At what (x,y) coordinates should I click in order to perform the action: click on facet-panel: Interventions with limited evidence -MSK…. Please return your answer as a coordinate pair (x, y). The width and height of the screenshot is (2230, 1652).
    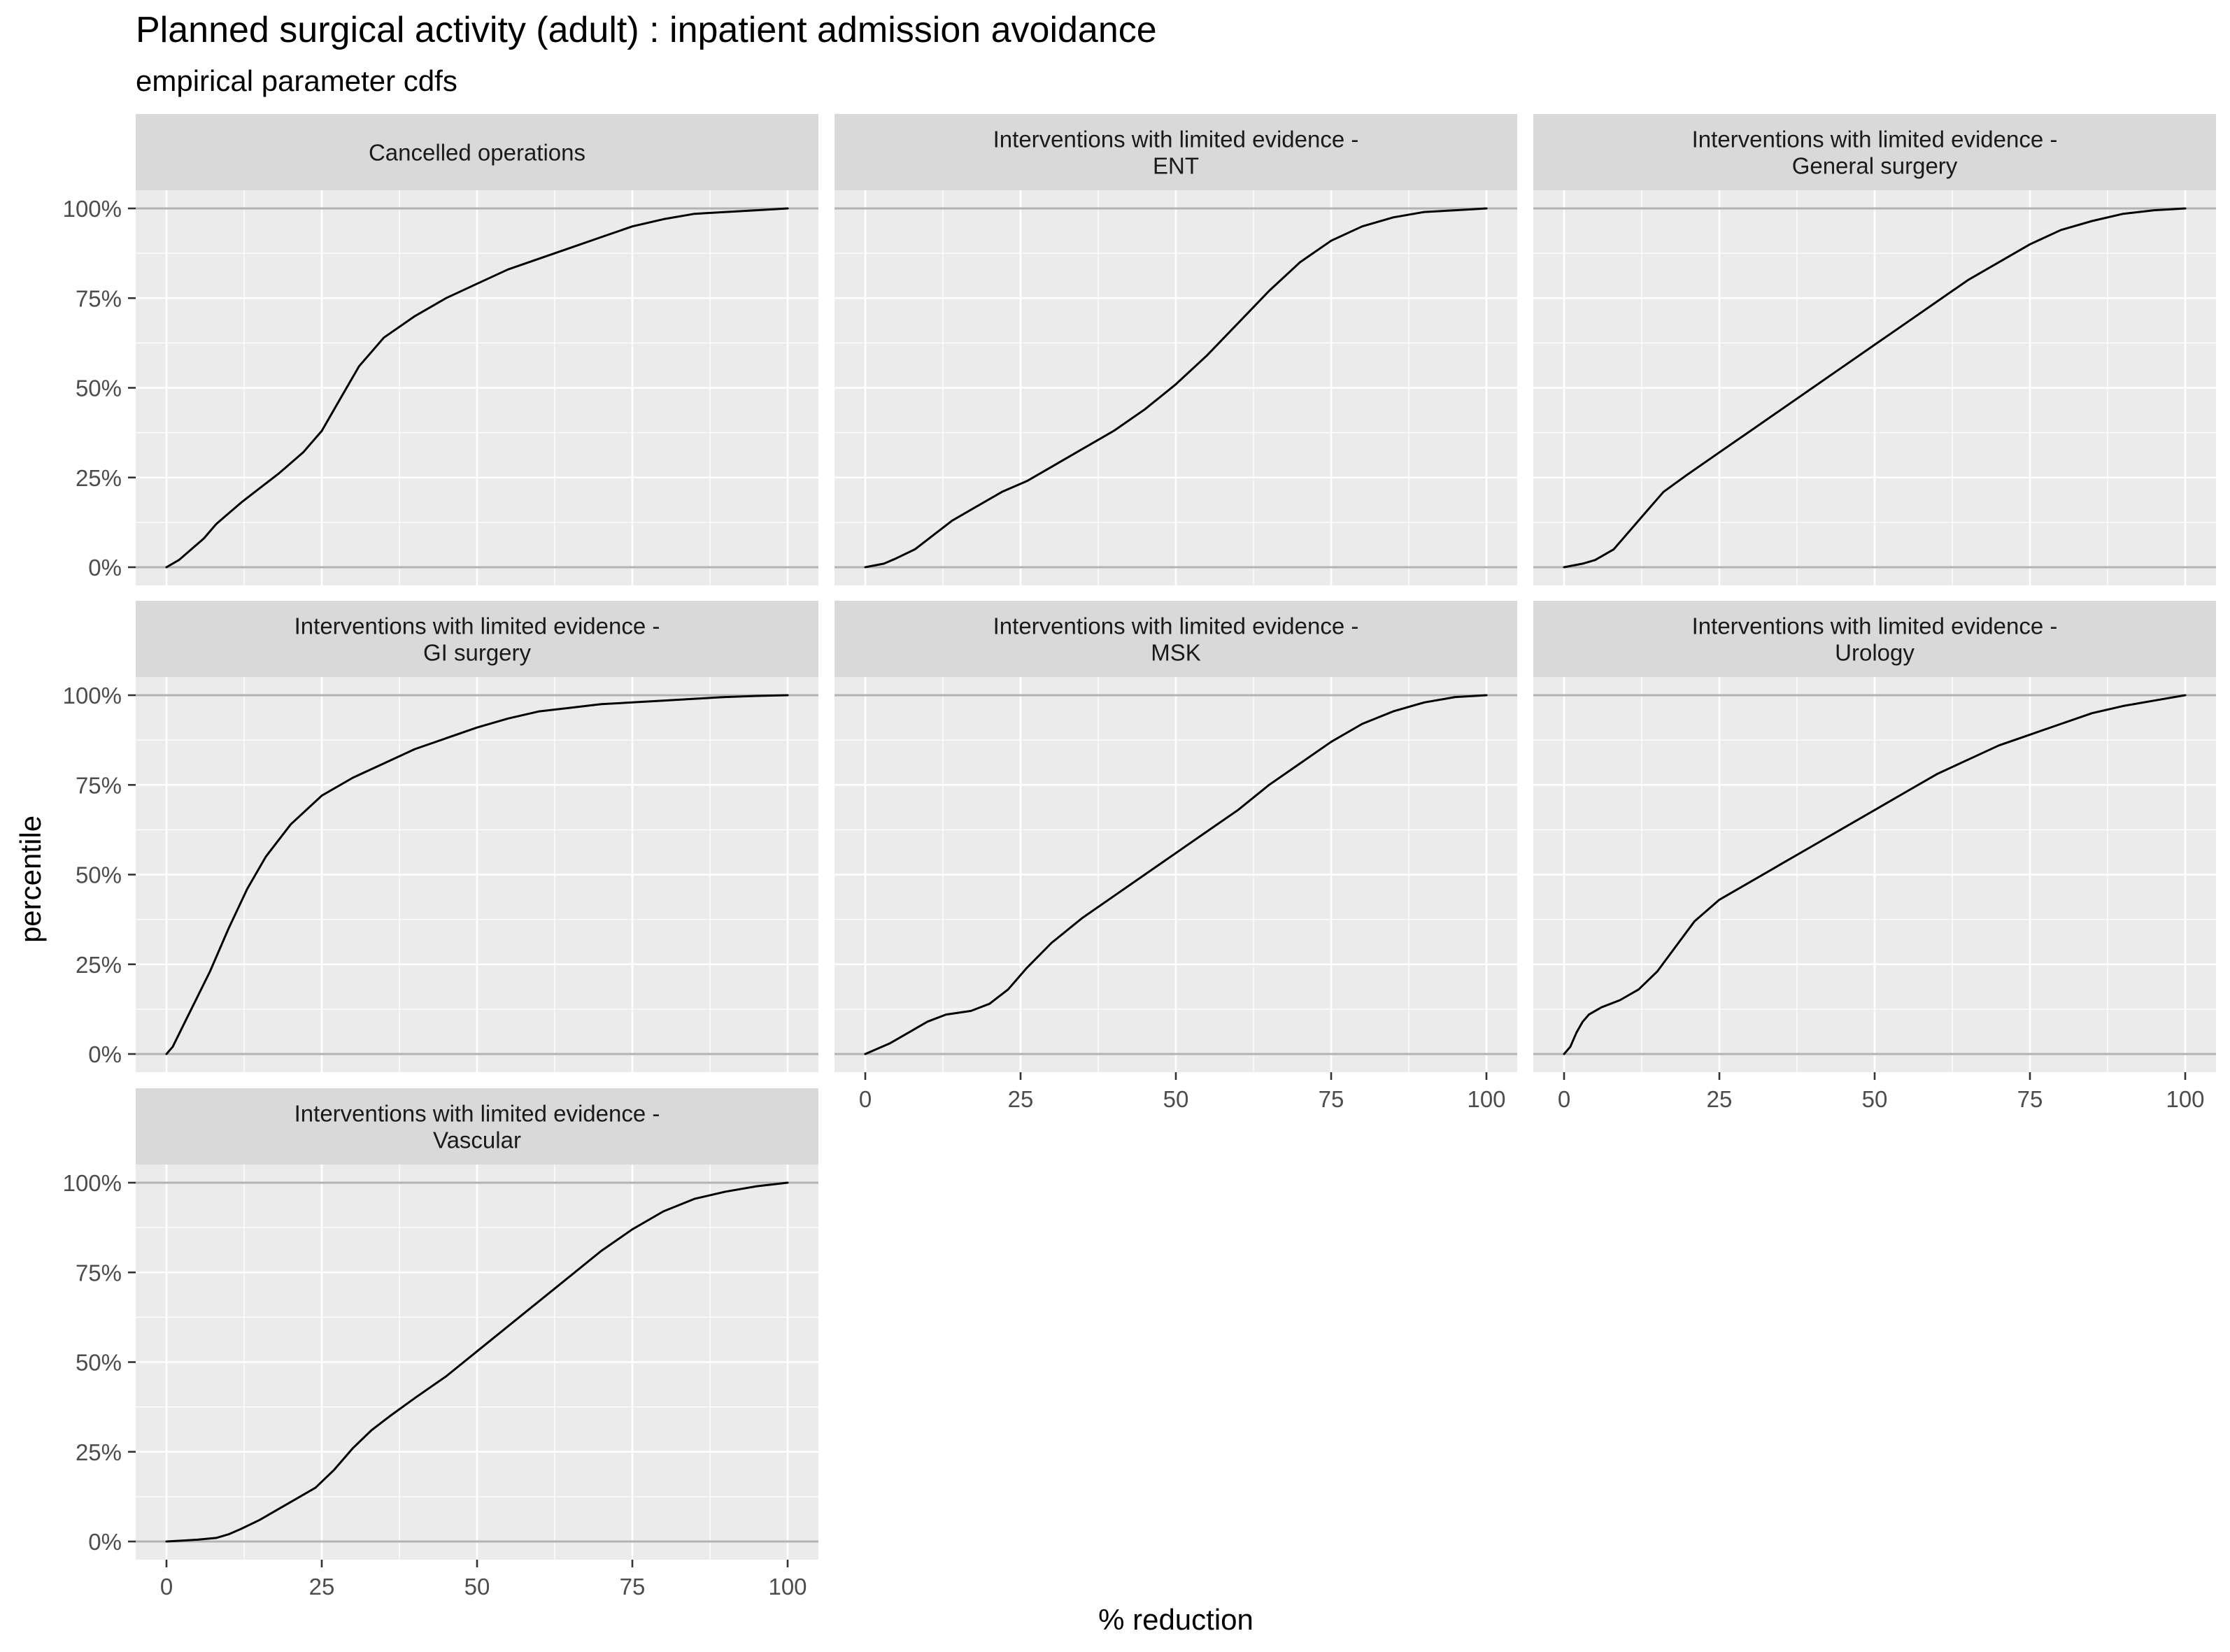
    Looking at the image, I should click on (1176, 856).